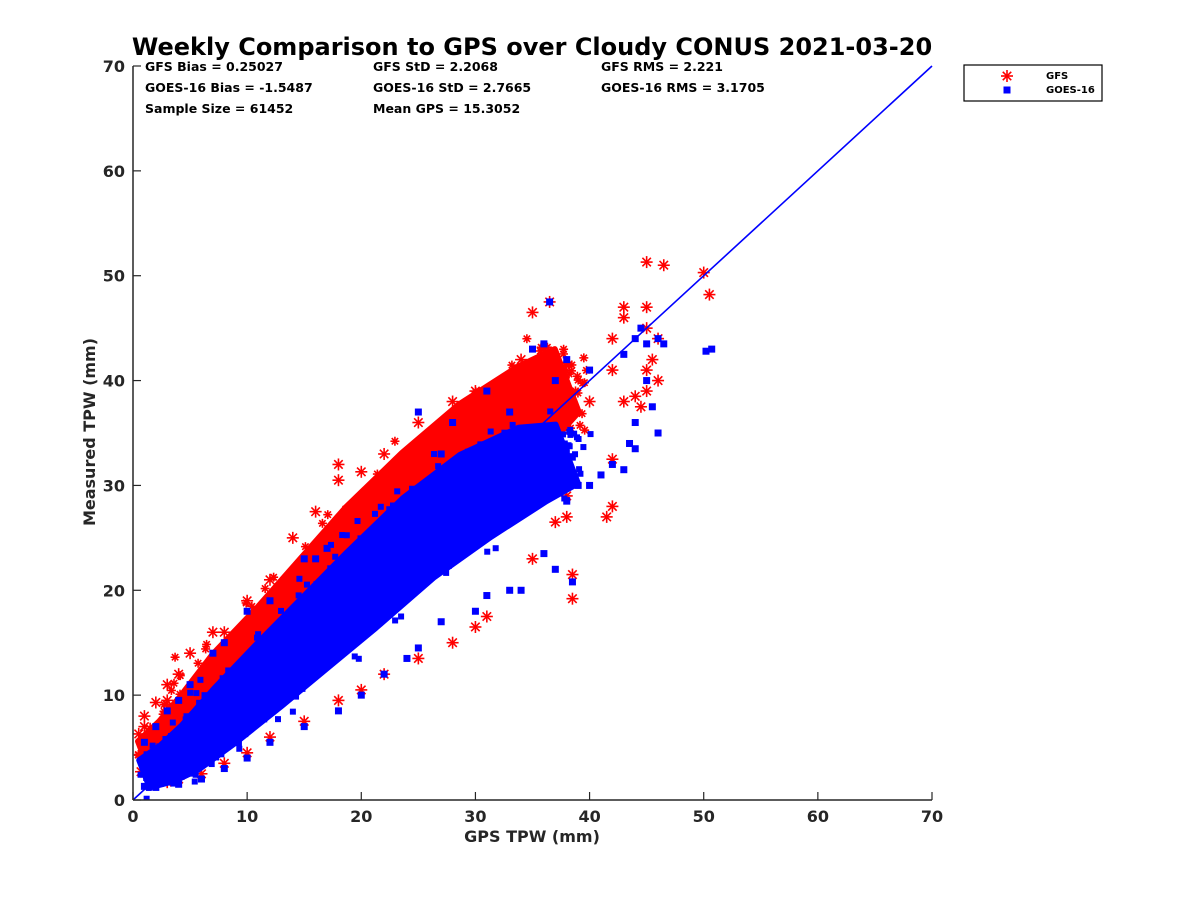 This screenshot has width=1200, height=900. I want to click on y-tick-label: 60, so click(114, 171).